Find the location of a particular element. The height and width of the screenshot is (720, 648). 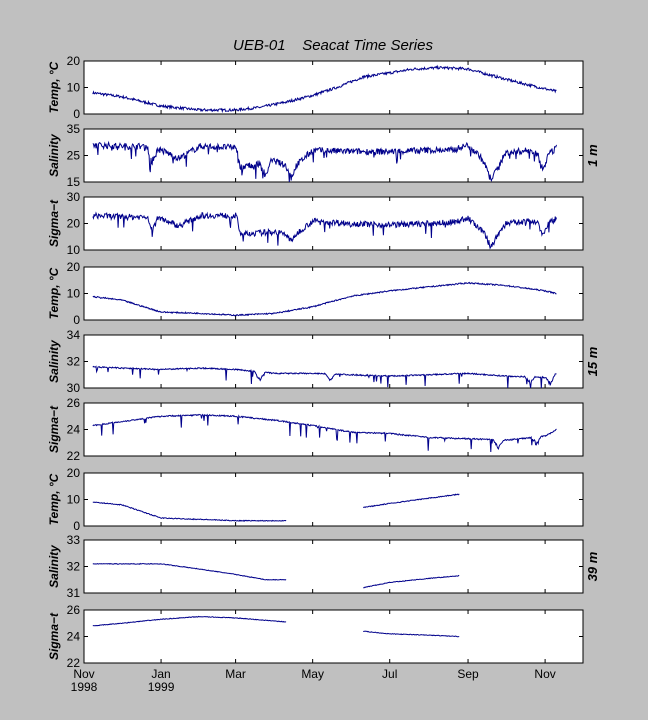

panel-6-ytick-label: 22 is located at coordinates (74, 456).